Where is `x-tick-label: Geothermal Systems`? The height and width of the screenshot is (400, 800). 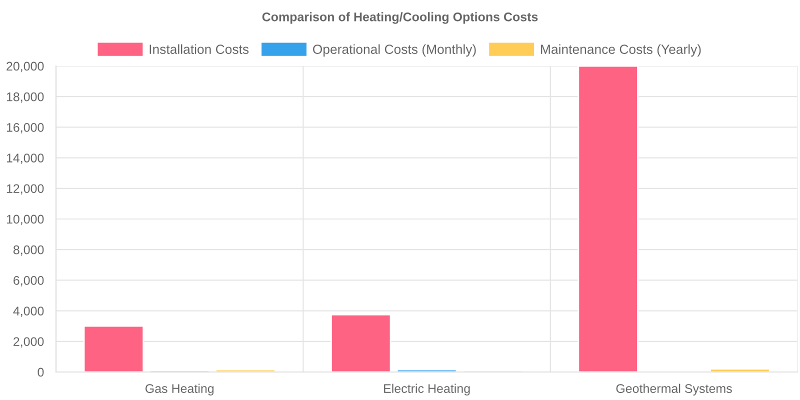
x-tick-label: Geothermal Systems is located at coordinates (674, 390).